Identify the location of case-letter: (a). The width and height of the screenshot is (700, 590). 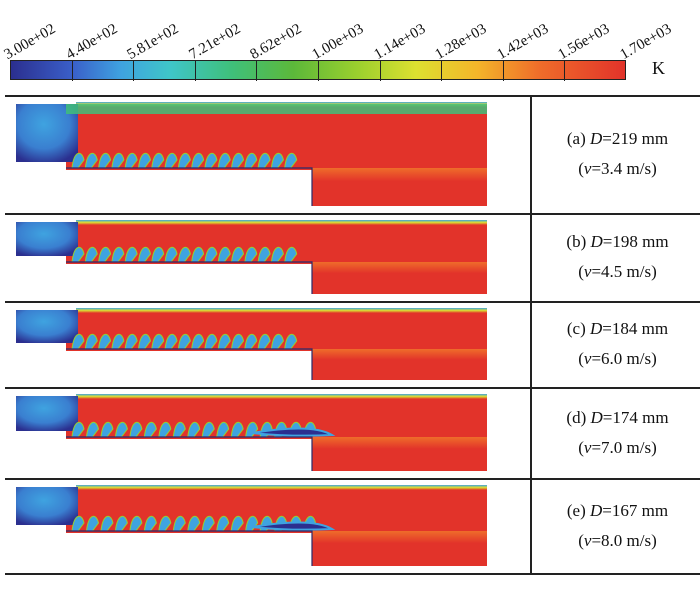
(576, 138).